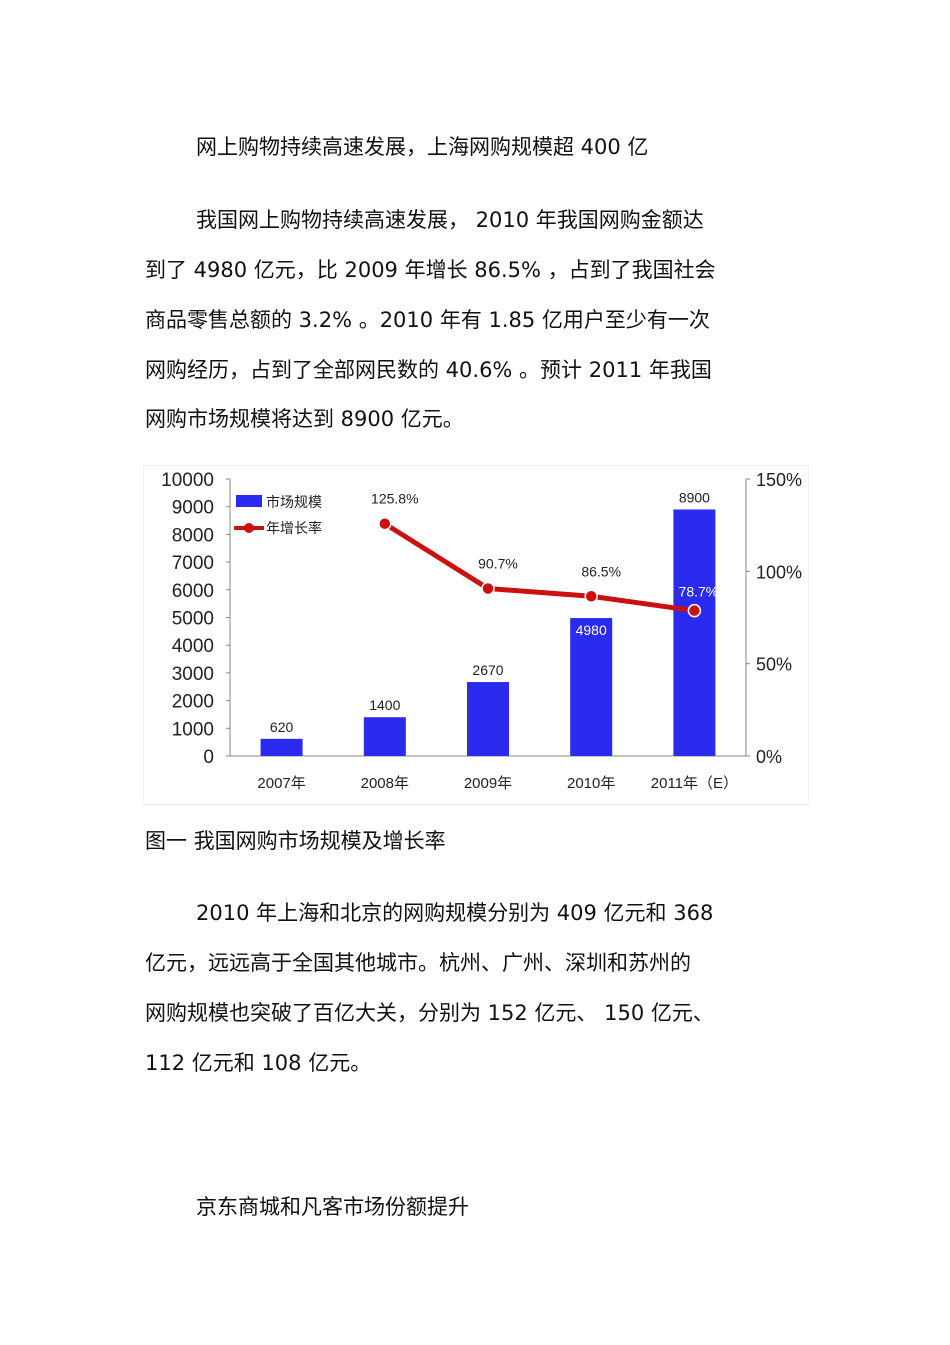 This screenshot has height=1345, width=950. I want to click on paragraph-1-line-3: 商品零售总额的 3.2% 。2010 年有 1.85 亿用户至少有一次, so click(427, 320).